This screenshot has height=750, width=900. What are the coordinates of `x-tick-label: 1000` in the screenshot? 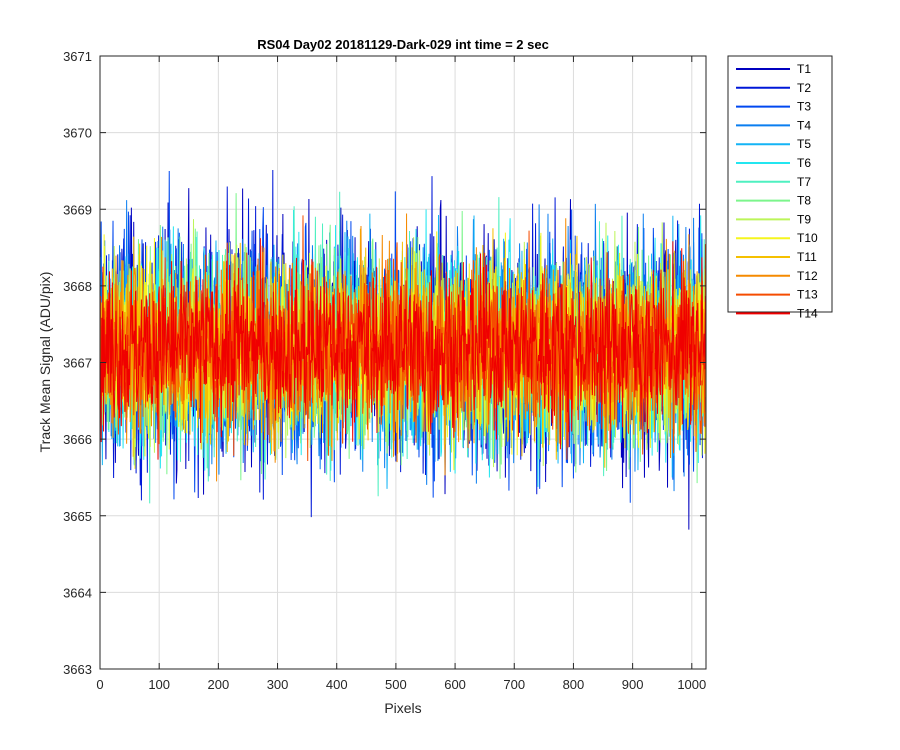 It's located at (691, 684).